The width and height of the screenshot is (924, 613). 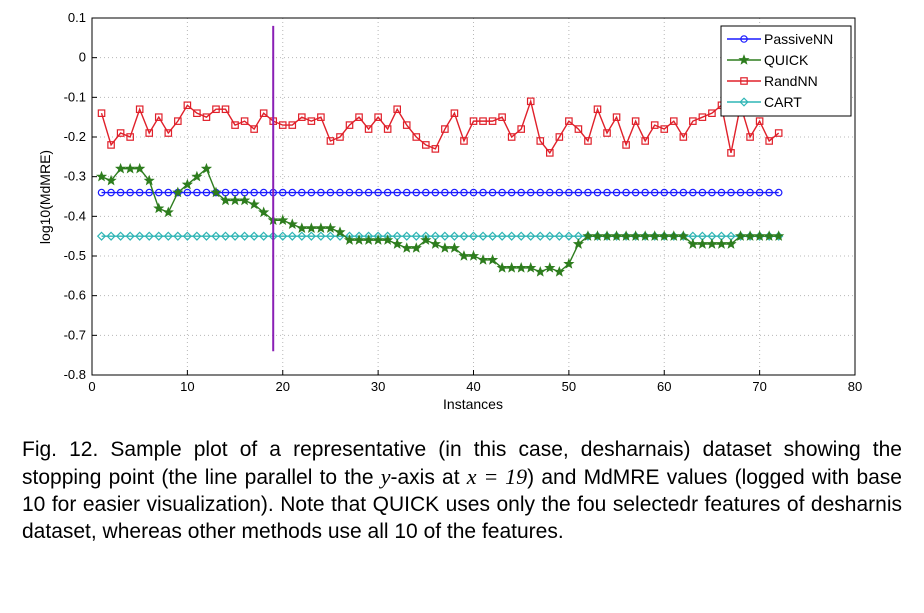 What do you see at coordinates (569, 386) in the screenshot?
I see `x-tick-label: 50` at bounding box center [569, 386].